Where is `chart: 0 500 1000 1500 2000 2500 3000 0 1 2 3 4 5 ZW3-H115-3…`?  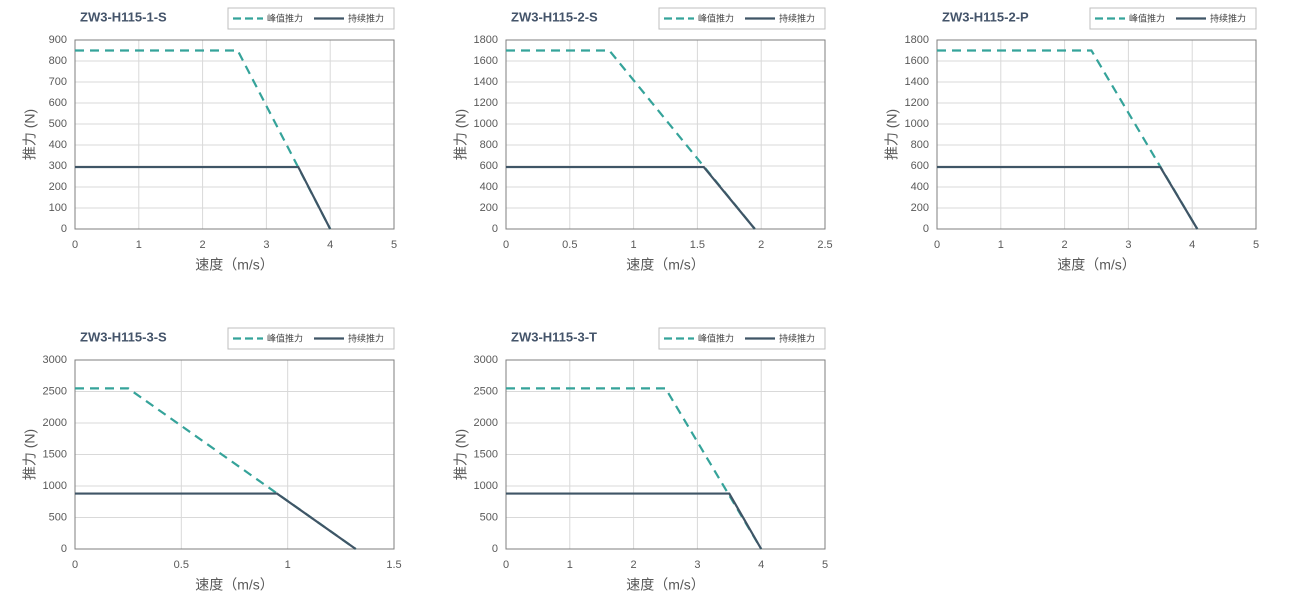 chart: 0 500 1000 1500 2000 2500 3000 0 1 2 3 4 5 ZW3-H115-3… is located at coordinates (640, 460).